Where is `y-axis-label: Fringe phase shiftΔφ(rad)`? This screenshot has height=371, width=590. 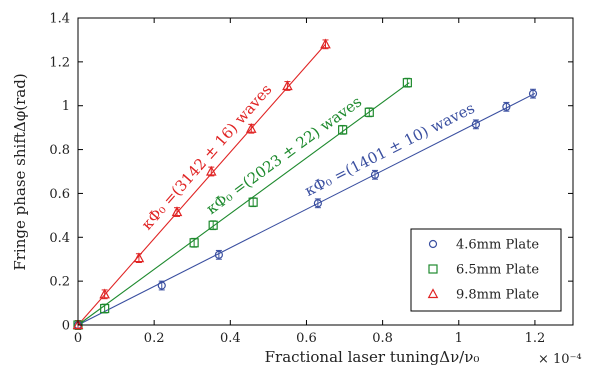
y-axis-label: Fringe phase shiftΔφ(rad) is located at coordinates (20, 171).